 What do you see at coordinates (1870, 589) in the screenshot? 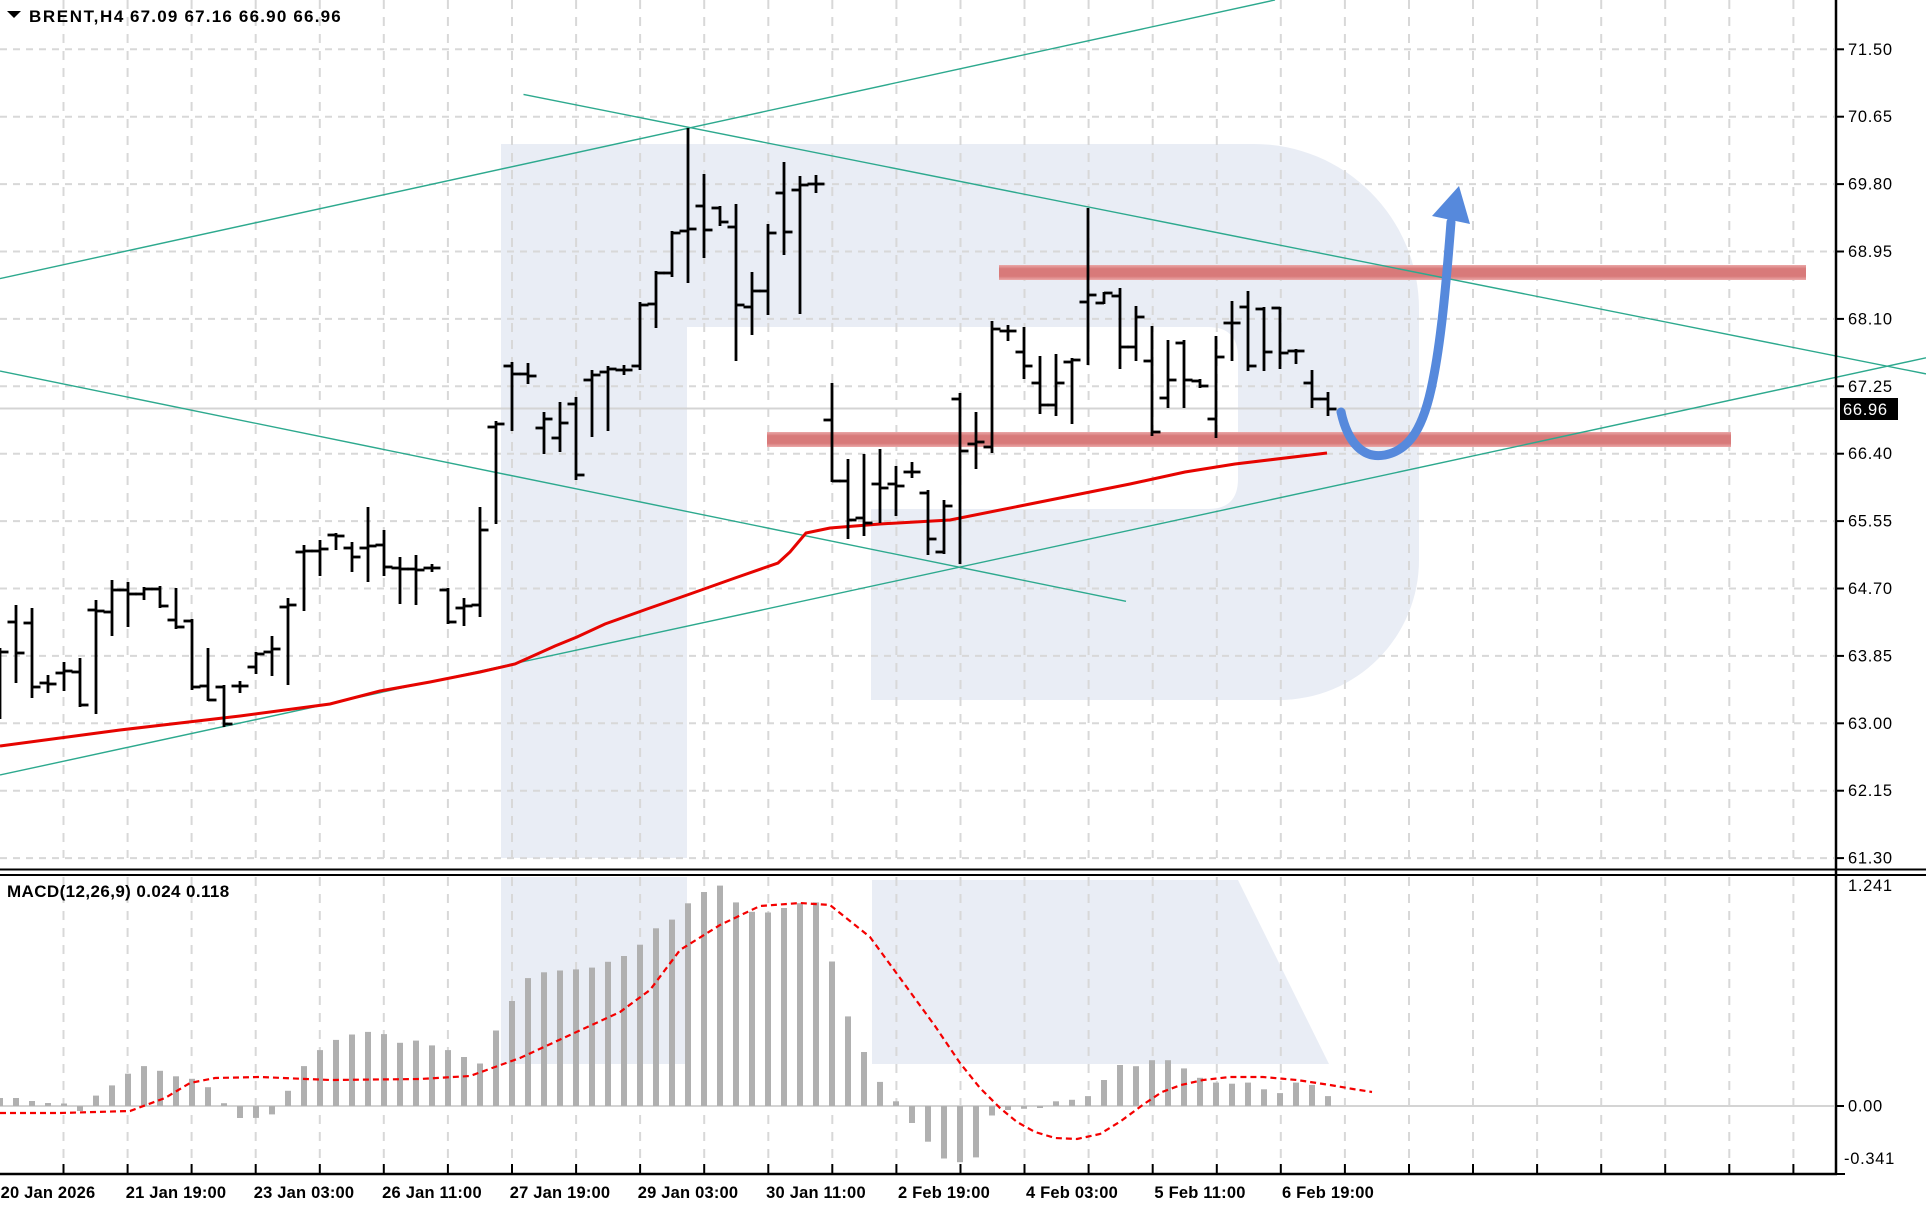
I see `svg-text: 64.70` at bounding box center [1870, 589].